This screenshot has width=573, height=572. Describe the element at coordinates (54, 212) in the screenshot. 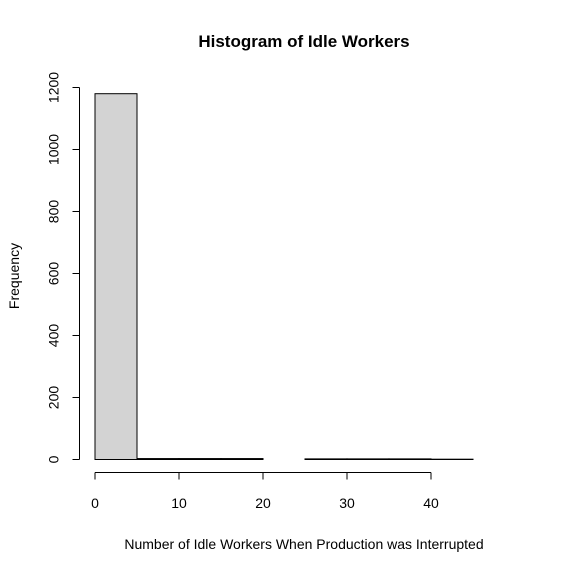

I see `y-tick-label: 800` at that location.